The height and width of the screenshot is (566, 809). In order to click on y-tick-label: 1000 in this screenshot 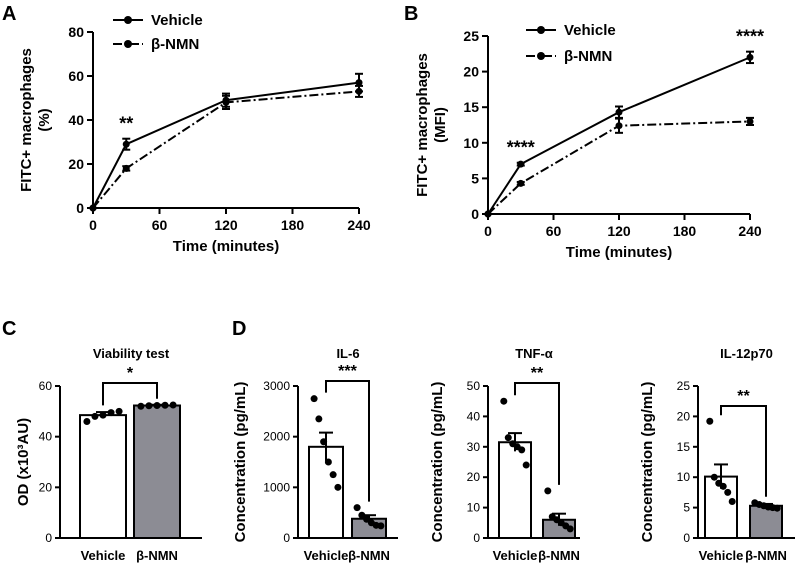, I will do `click(276, 487)`.